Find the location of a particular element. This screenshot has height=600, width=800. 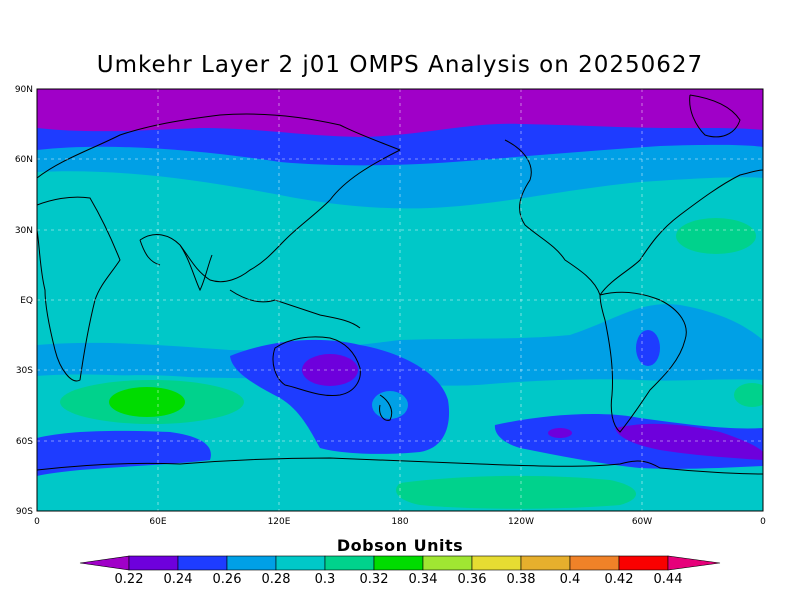

colorbar-label: 0.4 is located at coordinates (570, 579).